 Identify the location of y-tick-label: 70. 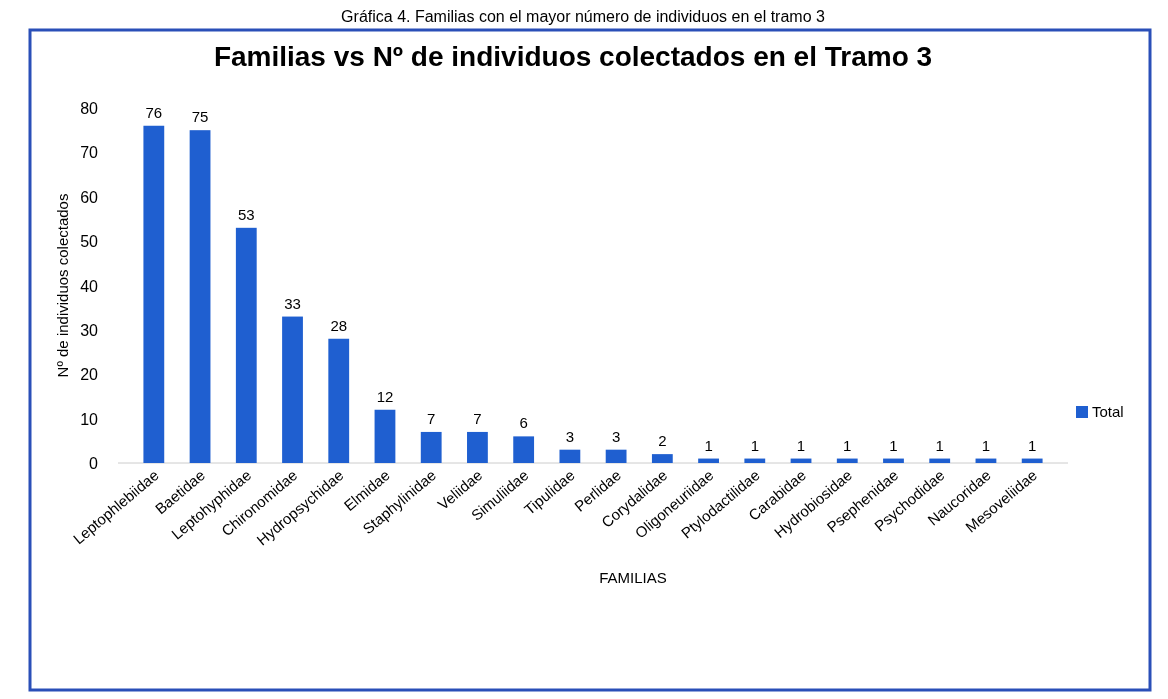
(89, 153).